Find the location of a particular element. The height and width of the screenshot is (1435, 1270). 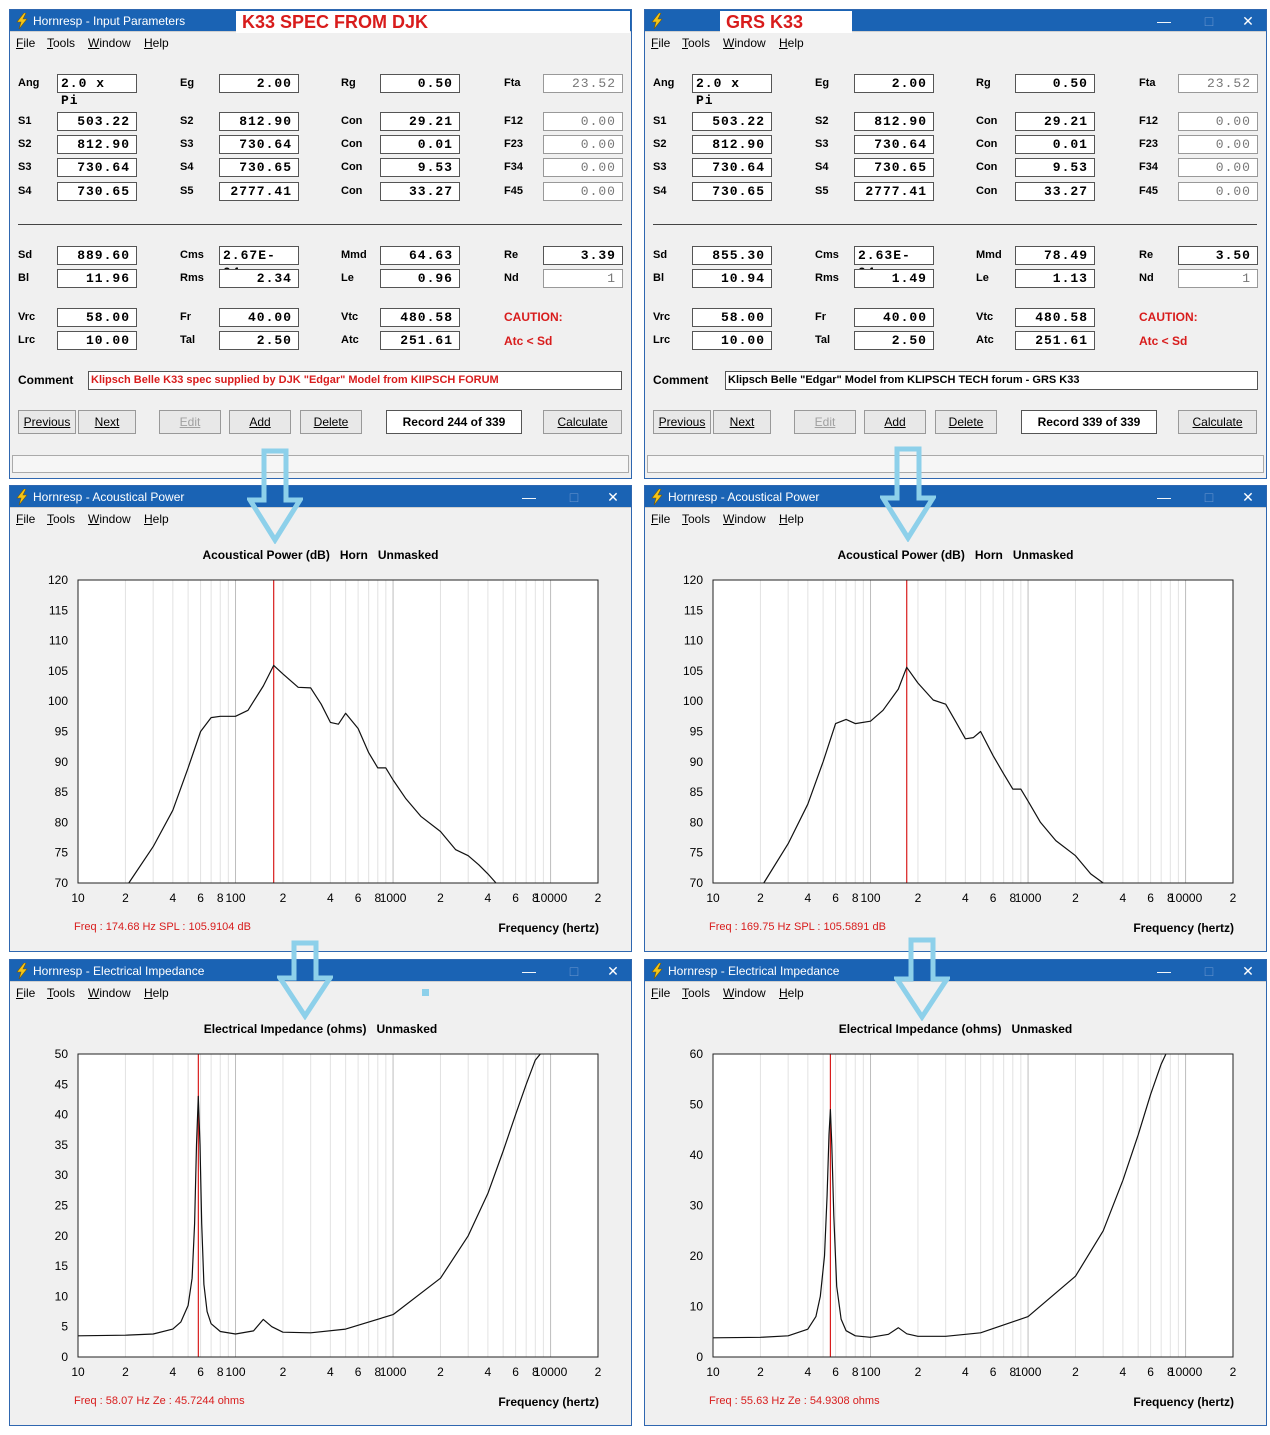

field-con3: 9.53 is located at coordinates (1055, 167).